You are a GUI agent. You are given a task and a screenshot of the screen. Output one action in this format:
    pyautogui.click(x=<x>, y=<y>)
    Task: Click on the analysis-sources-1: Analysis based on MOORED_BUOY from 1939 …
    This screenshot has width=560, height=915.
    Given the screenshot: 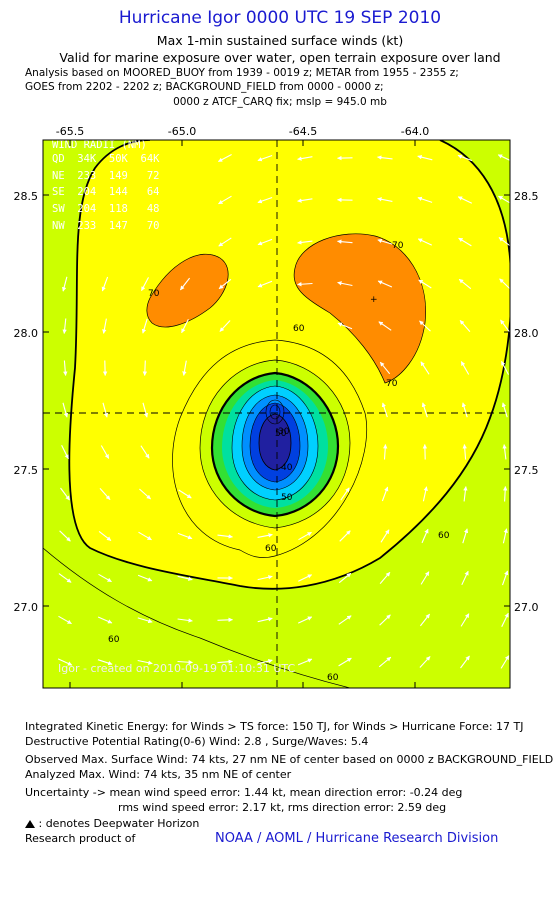 What is the action you would take?
    pyautogui.click(x=242, y=73)
    